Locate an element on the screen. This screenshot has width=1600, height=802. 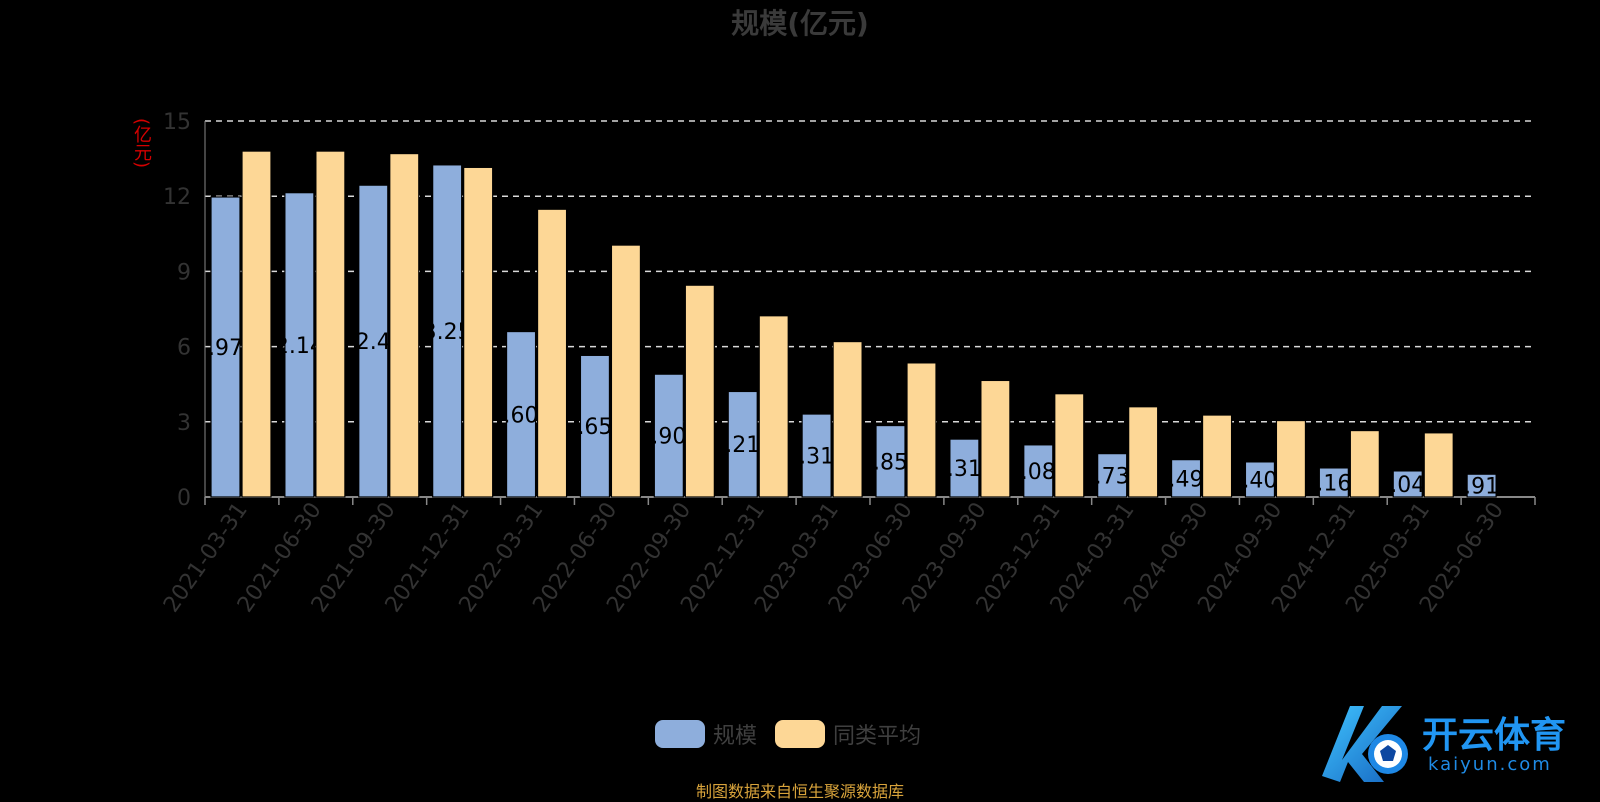
bar-value-label: .65 is located at coordinates (594, 427).